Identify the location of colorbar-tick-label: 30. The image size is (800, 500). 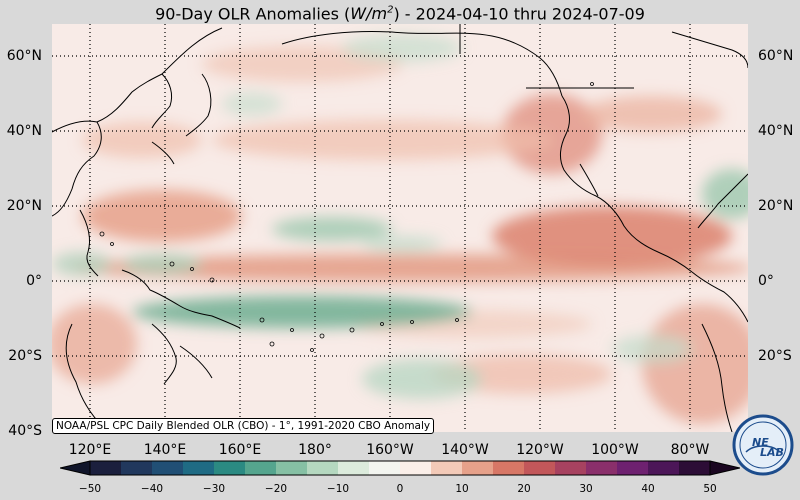
(586, 489).